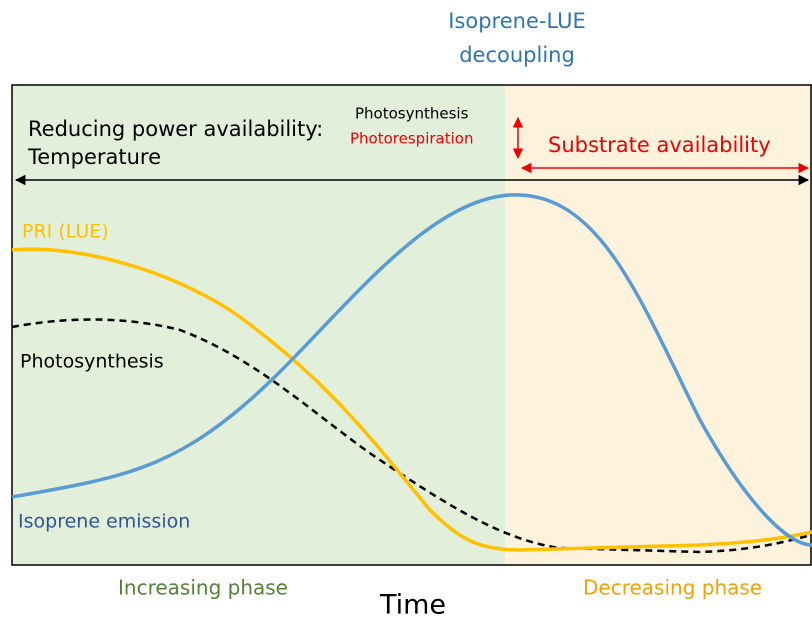 This screenshot has height=624, width=812. Describe the element at coordinates (411, 139) in the screenshot. I see `driver-label: Photorespiration` at that location.